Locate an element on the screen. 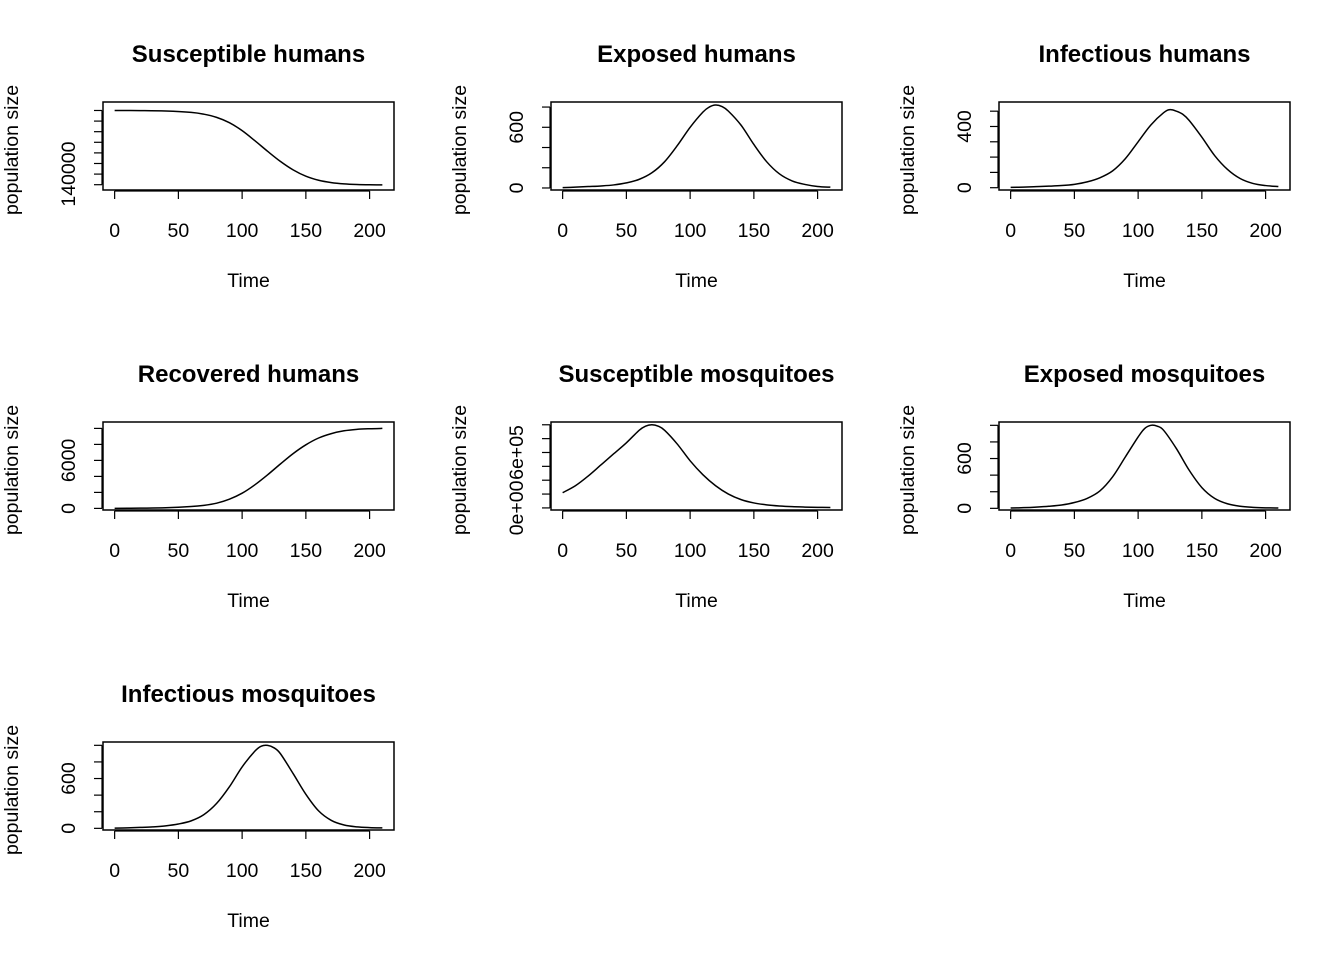 The height and width of the screenshot is (960, 1344). panel-title: Infectious mosquitoes is located at coordinates (248, 694).